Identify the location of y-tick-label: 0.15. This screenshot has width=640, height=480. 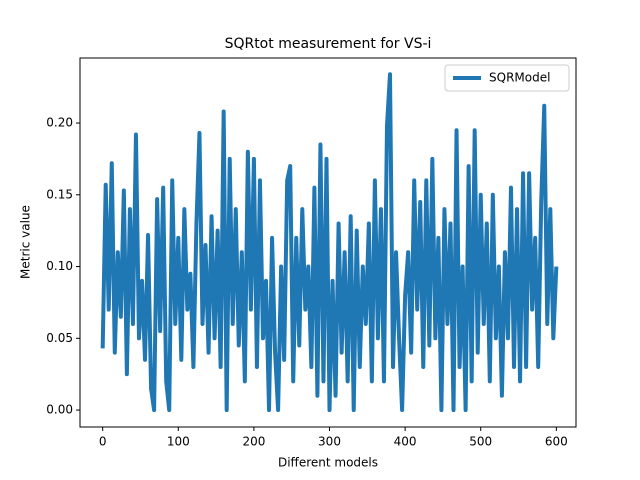
(59, 194).